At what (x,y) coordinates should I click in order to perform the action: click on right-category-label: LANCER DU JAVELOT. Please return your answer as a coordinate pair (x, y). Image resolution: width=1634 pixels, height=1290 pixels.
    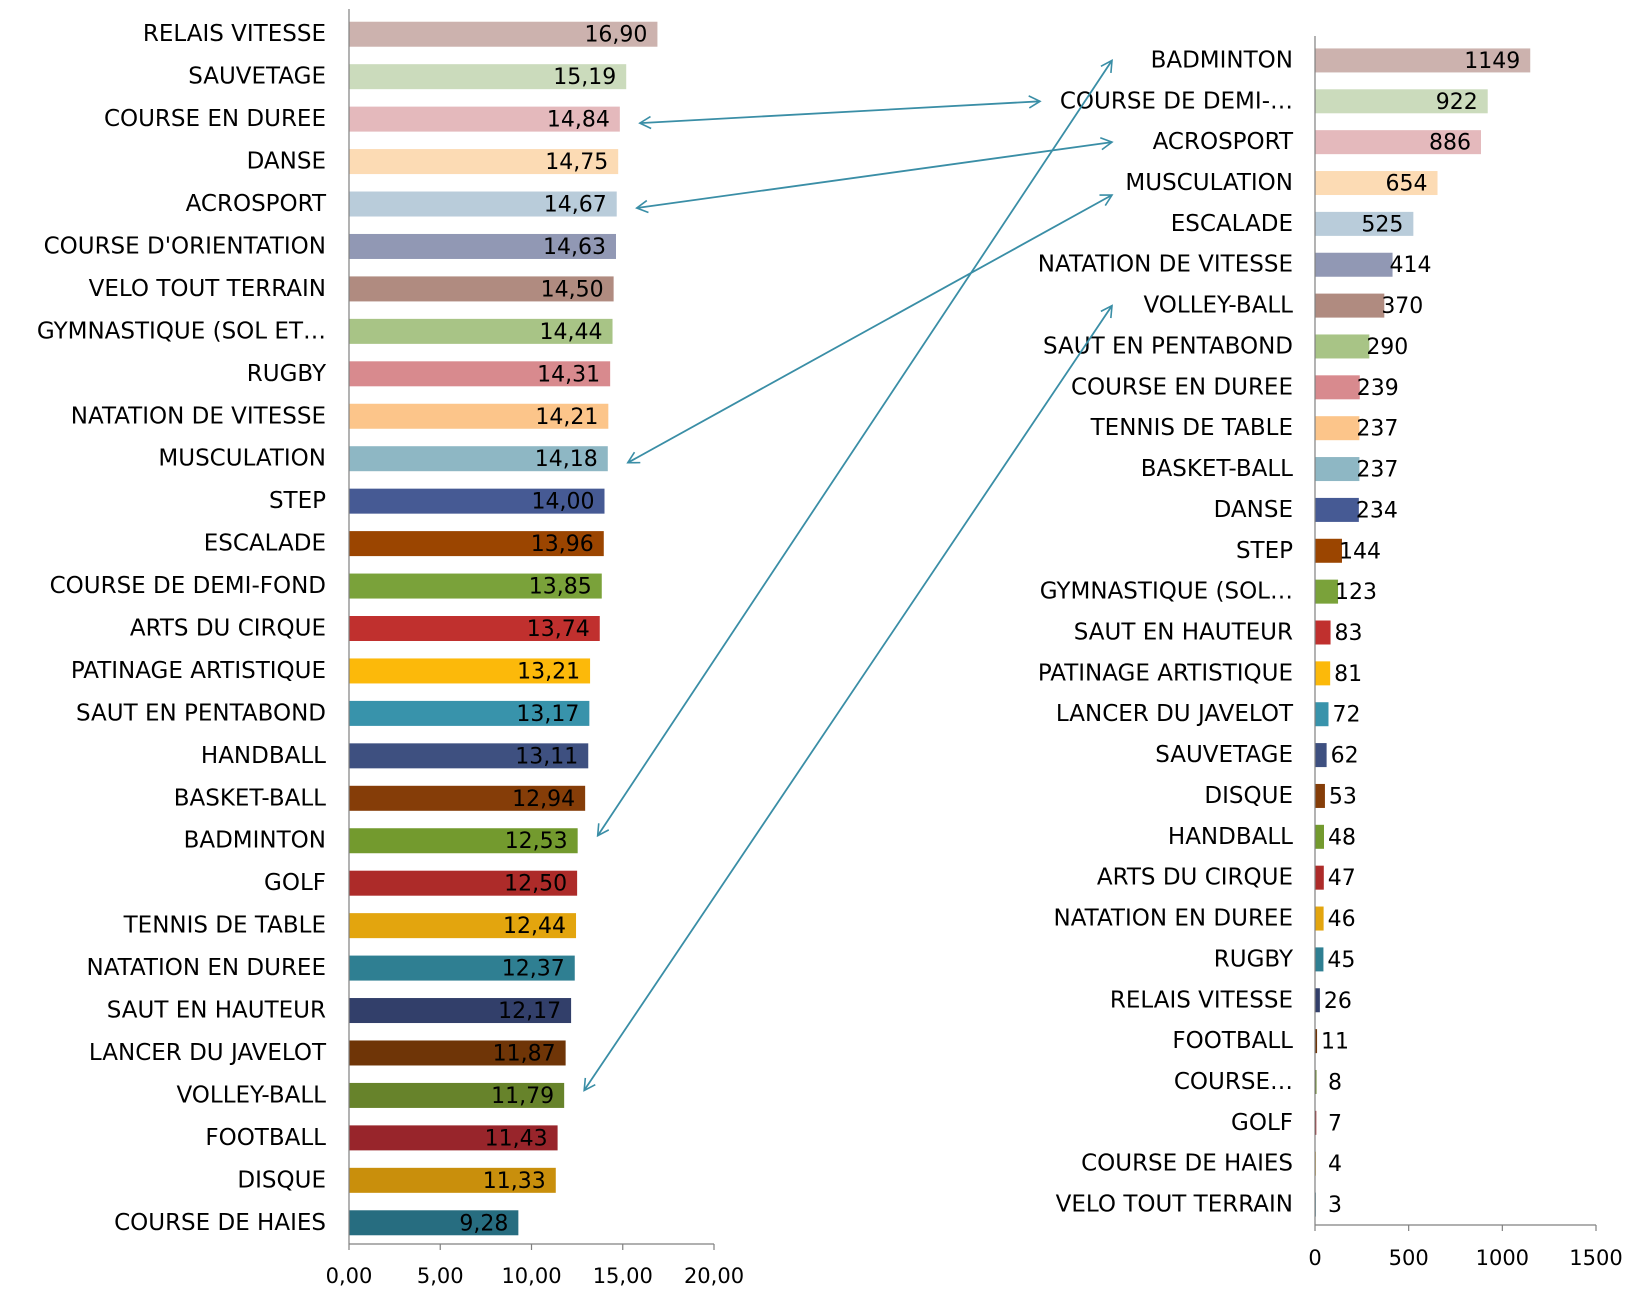
    Looking at the image, I should click on (1175, 714).